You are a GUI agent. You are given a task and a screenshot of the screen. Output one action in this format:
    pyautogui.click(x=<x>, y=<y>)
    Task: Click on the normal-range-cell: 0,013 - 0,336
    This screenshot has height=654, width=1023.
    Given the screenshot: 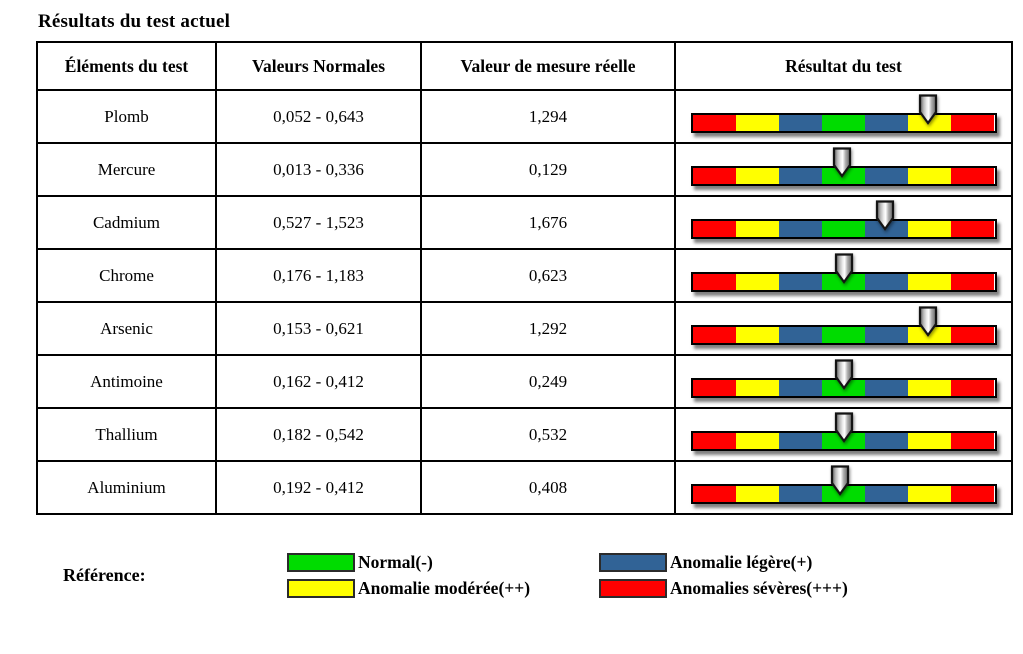 What is the action you would take?
    pyautogui.click(x=318, y=169)
    